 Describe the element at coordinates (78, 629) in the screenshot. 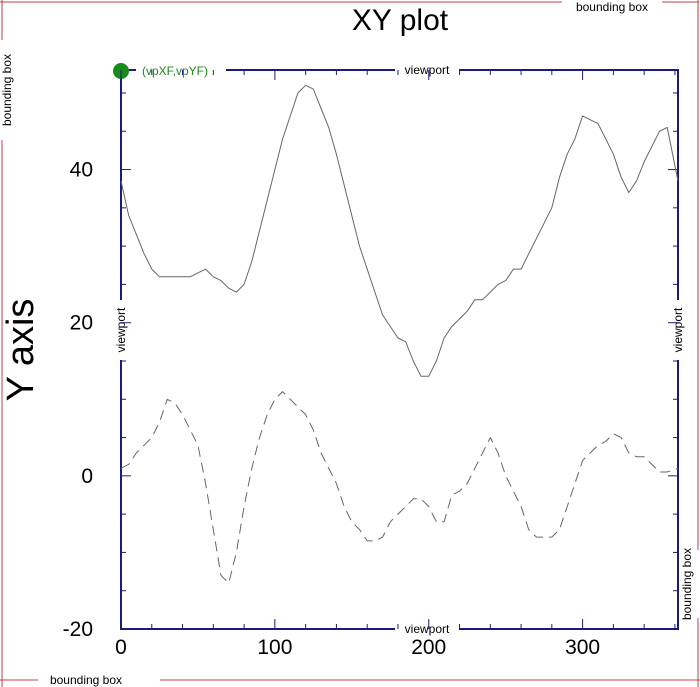

I see `y-tick-label: -20` at that location.